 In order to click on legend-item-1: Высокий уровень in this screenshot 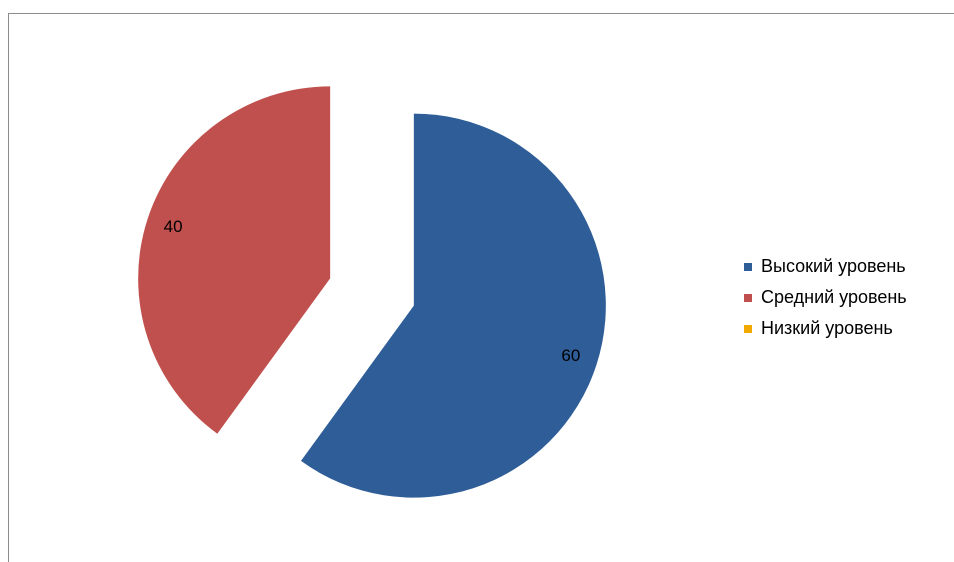, I will do `click(825, 266)`.